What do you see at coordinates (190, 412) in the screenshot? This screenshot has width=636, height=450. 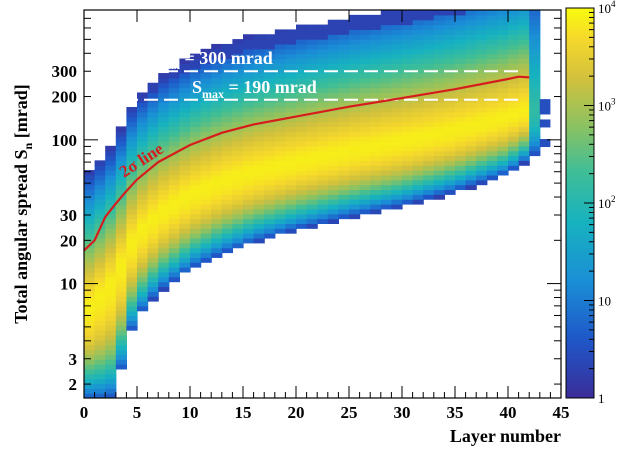 I see `x-tick-label: 10` at bounding box center [190, 412].